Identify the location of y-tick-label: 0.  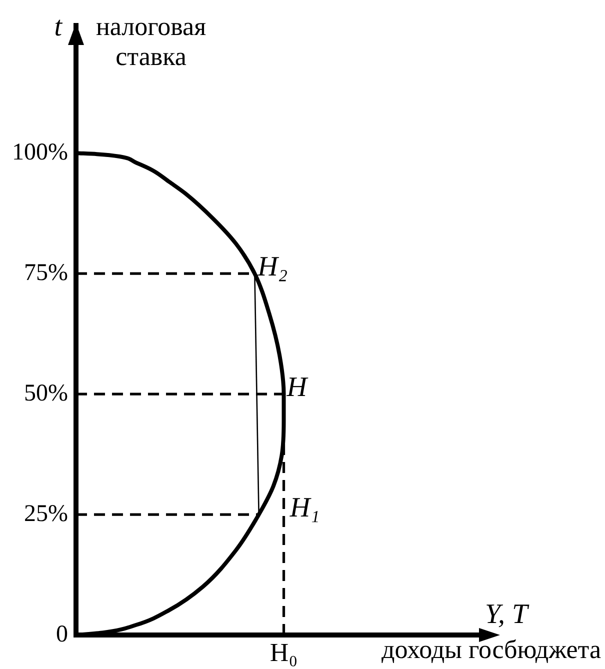
(62, 634).